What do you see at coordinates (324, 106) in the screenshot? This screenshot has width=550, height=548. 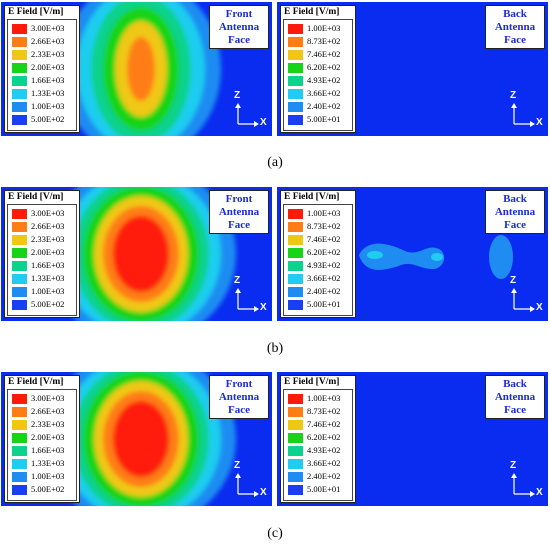 I see `legend-tick-label: 2.40E+02` at bounding box center [324, 106].